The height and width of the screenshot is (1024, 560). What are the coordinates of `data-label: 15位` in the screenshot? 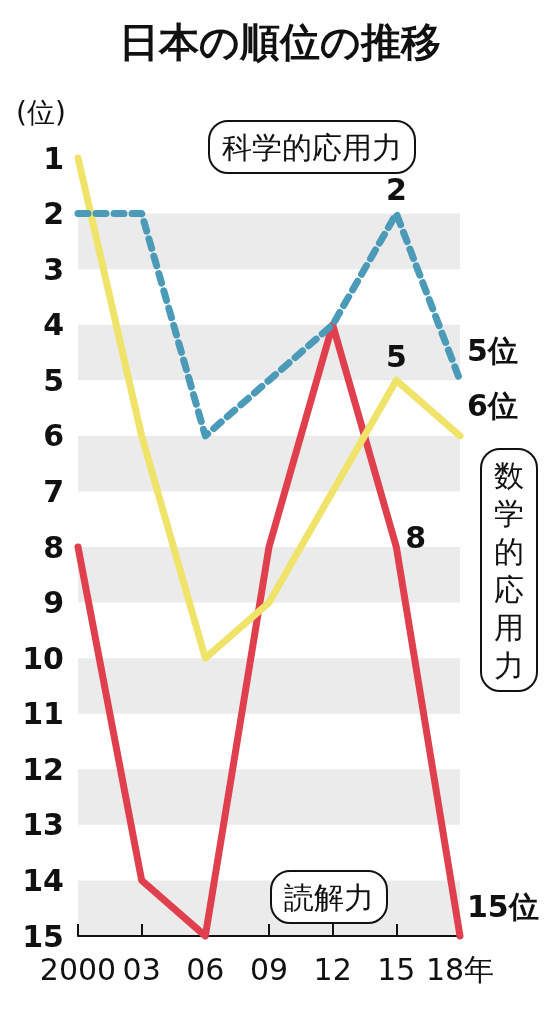 It's located at (503, 906).